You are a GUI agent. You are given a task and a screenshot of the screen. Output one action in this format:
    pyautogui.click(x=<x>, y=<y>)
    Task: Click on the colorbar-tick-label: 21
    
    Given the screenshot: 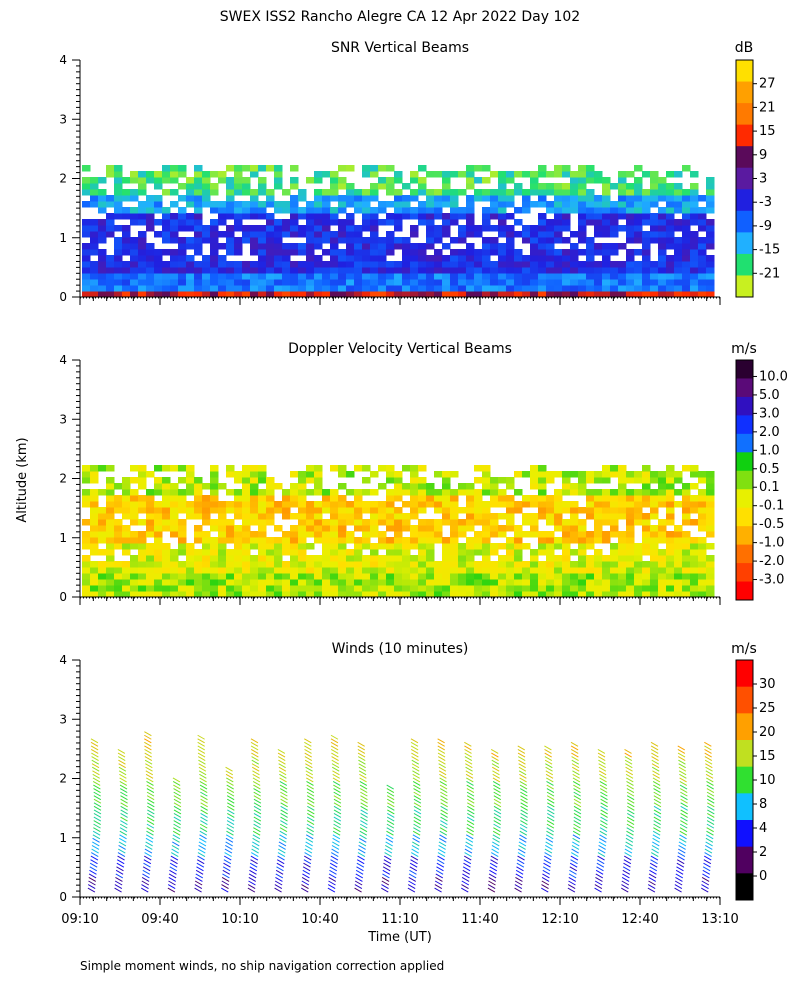 What is the action you would take?
    pyautogui.click(x=767, y=107)
    